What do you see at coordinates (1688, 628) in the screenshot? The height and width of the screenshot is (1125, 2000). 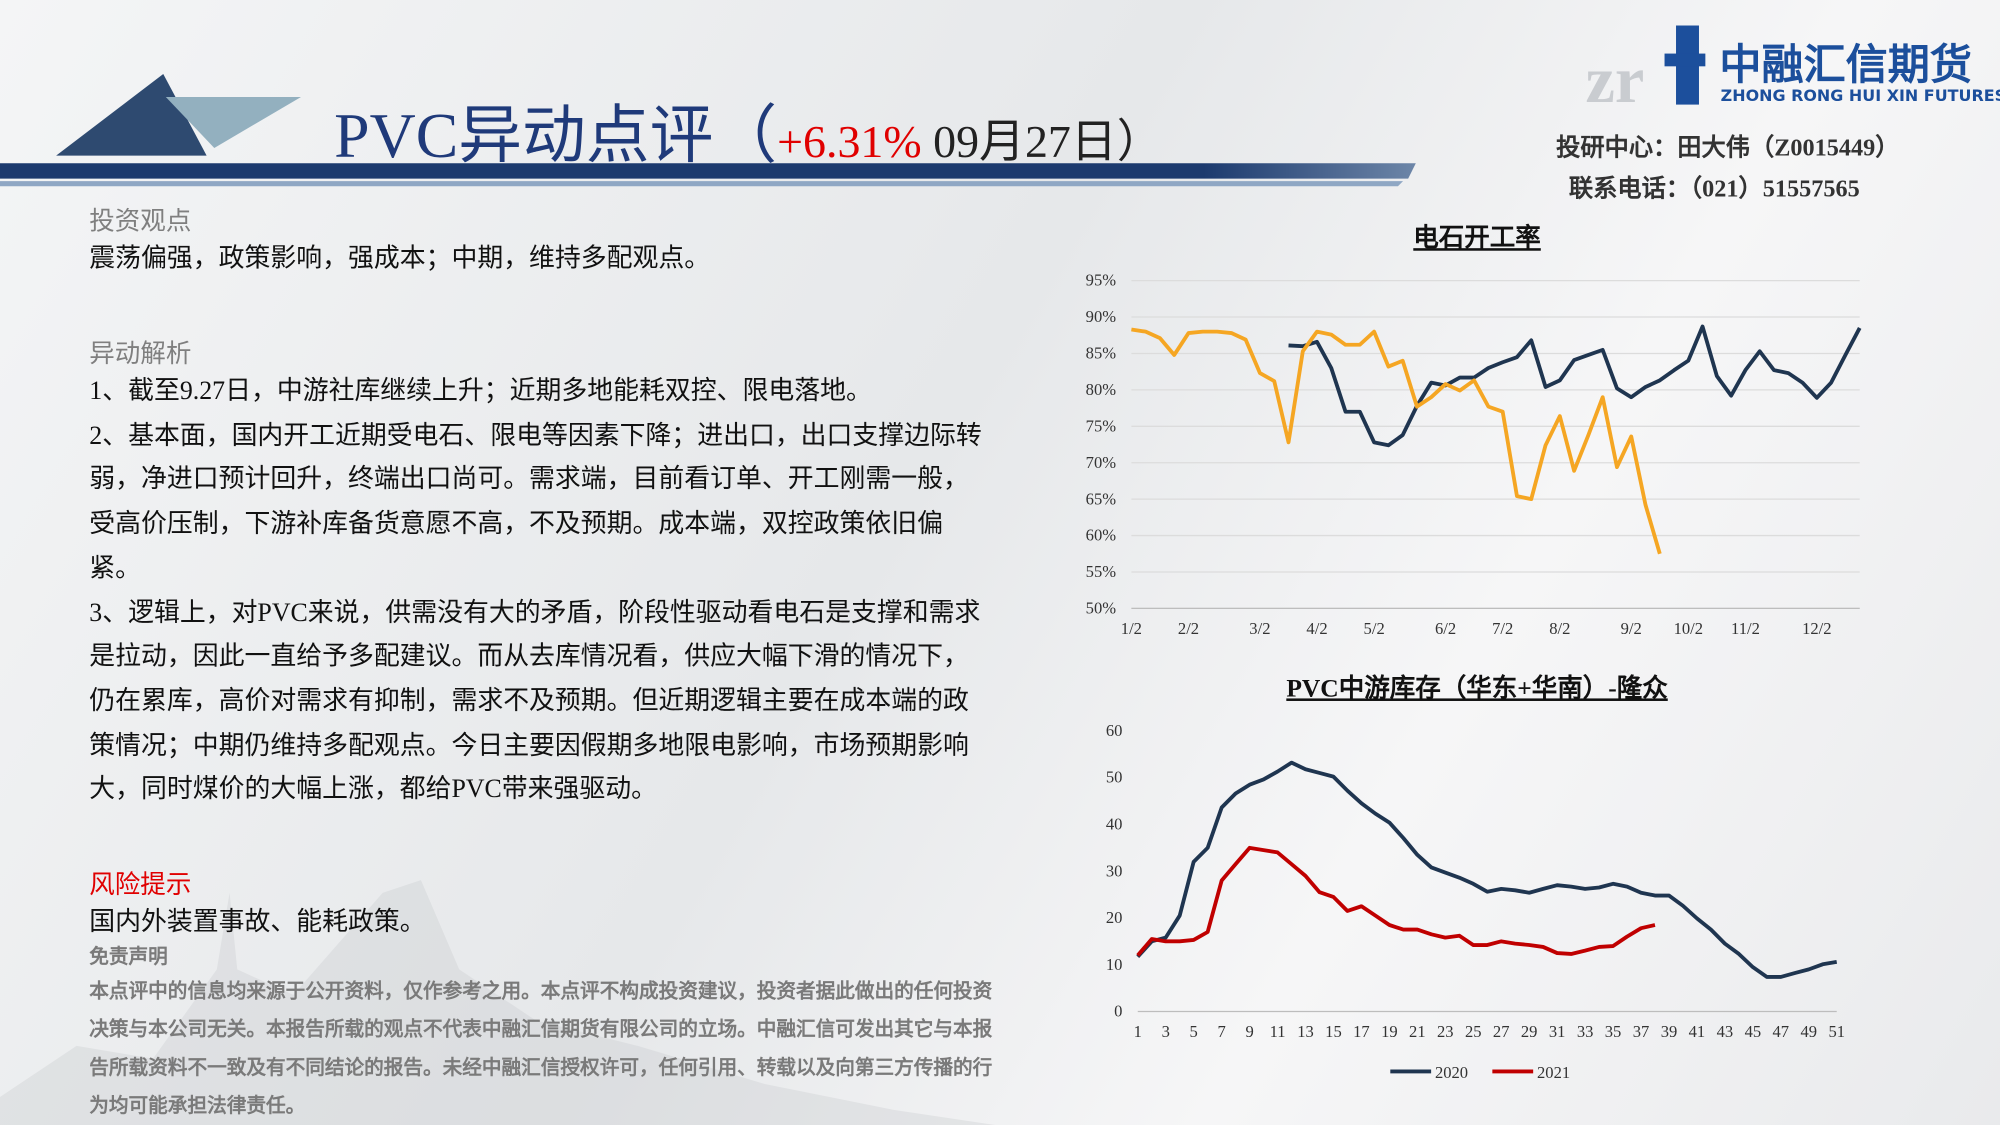 I see `x-tick-label: 10/2` at bounding box center [1688, 628].